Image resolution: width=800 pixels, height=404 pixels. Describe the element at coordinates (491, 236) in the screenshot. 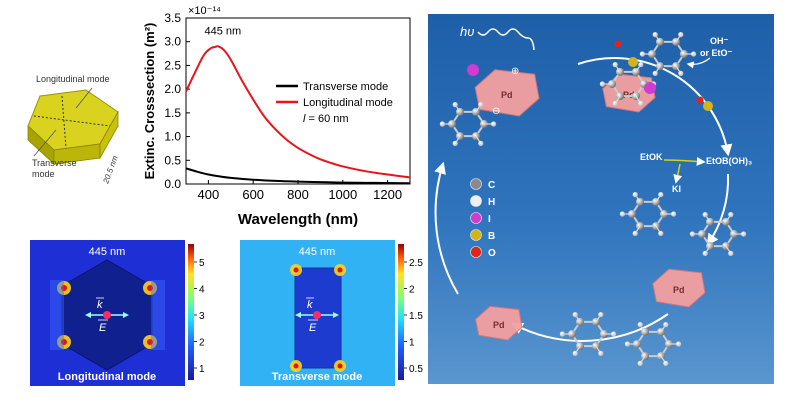

I see `atom-legend-label: B` at that location.